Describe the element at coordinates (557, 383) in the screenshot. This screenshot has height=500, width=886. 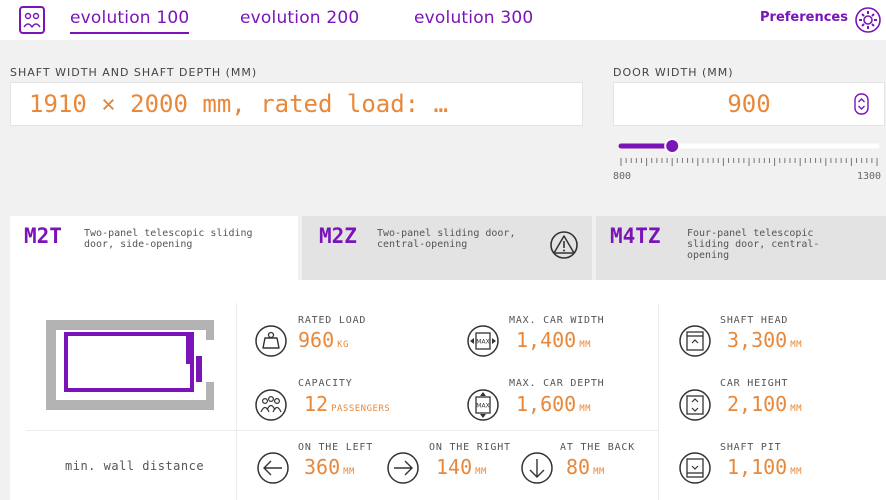
I see `max-car-depth-label: MAX. CAR DEPTH` at that location.